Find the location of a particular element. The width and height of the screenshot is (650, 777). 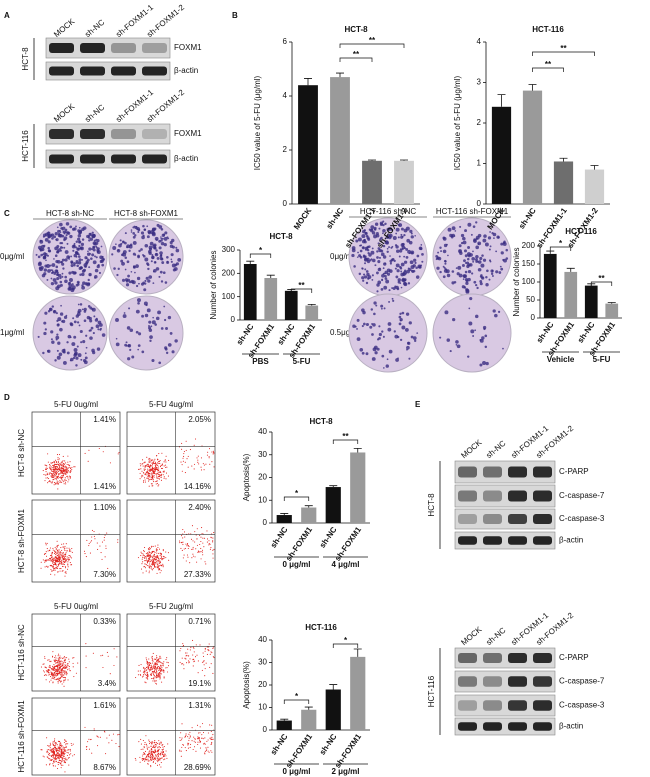

group-label: 4 μg/ml is located at coordinates (345, 564).